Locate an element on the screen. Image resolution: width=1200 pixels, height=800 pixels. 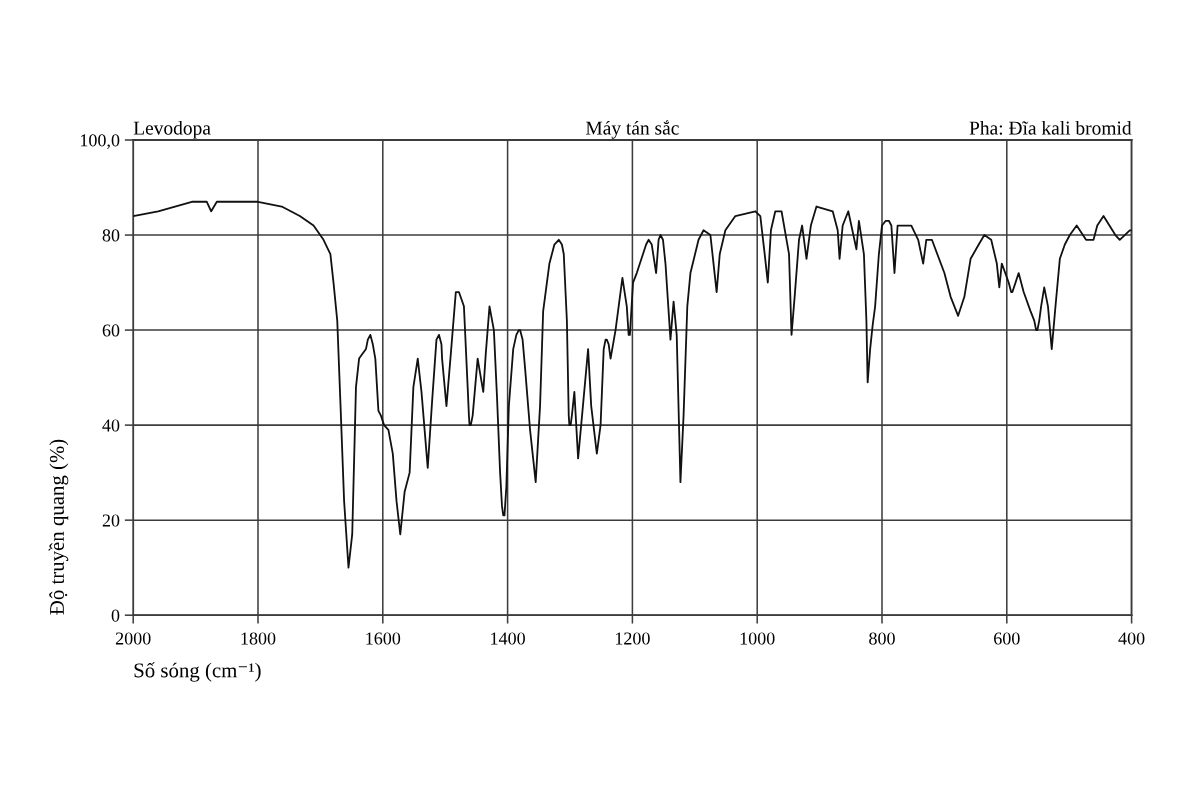
y-tick-label: 60 is located at coordinates (111, 330).